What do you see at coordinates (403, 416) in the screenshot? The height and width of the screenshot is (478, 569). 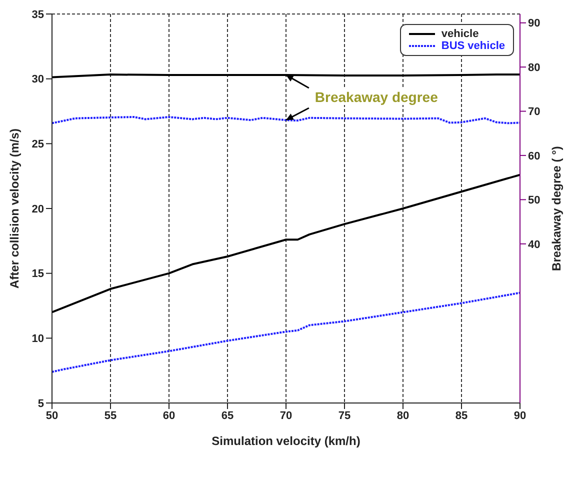 I see `x-tick-label: 80` at bounding box center [403, 416].